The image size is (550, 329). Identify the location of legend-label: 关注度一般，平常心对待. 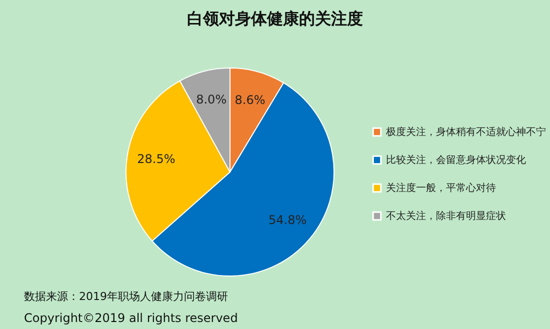
(441, 188).